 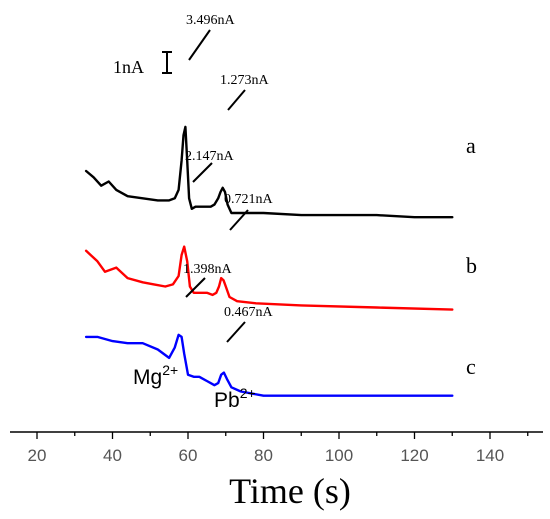 I want to click on annotation-c-pb: 0.467nA, so click(x=249, y=312).